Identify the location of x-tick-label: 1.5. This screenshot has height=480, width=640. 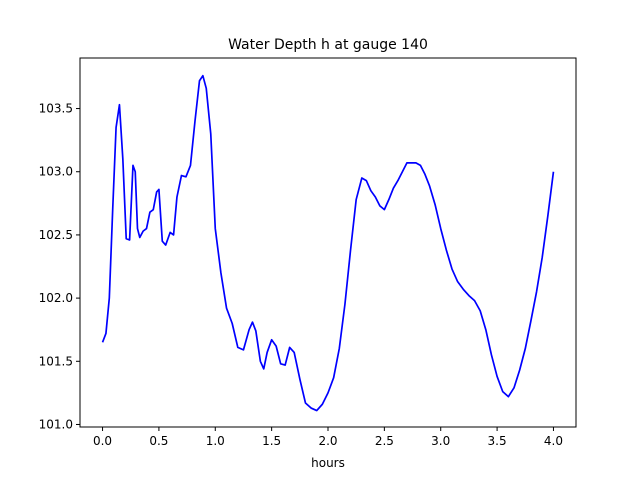
(271, 441).